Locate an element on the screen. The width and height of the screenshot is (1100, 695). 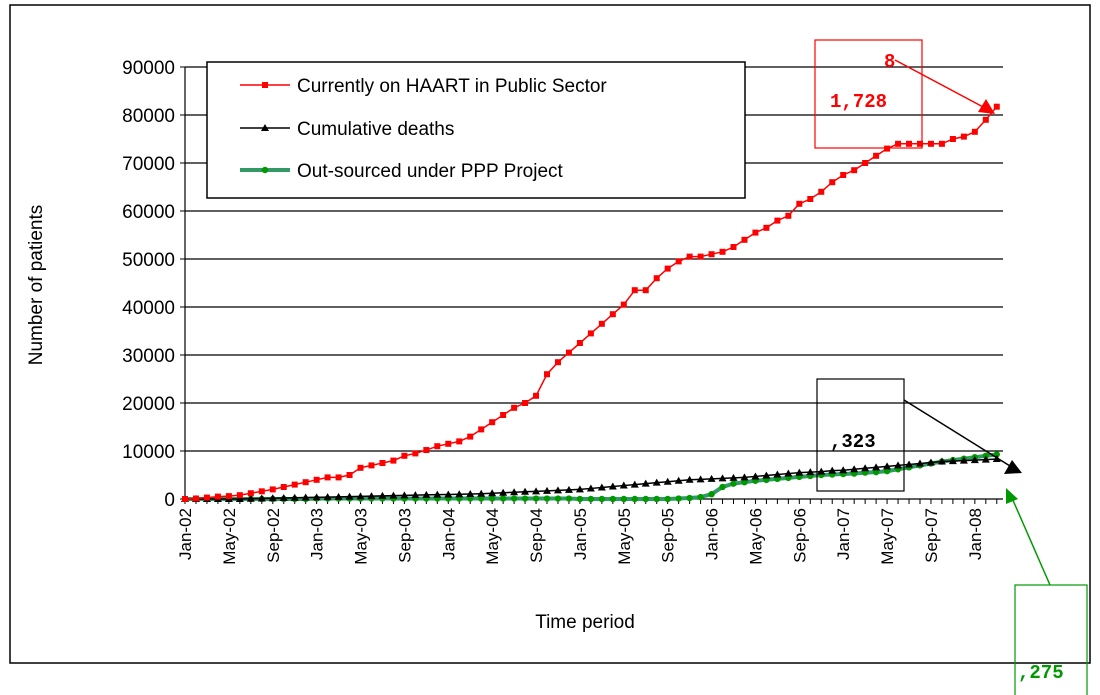
annotation: 1,728 is located at coordinates (858, 102).